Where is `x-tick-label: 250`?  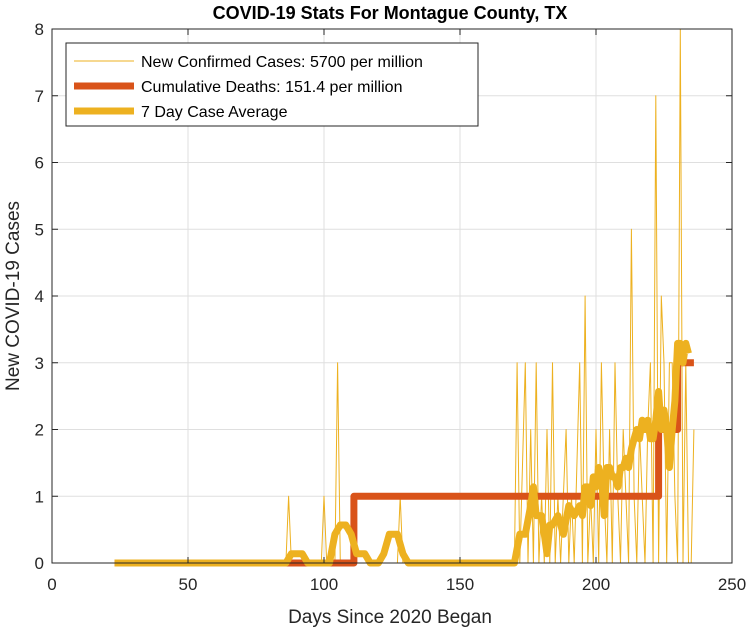
x-tick-label: 250 is located at coordinates (732, 584).